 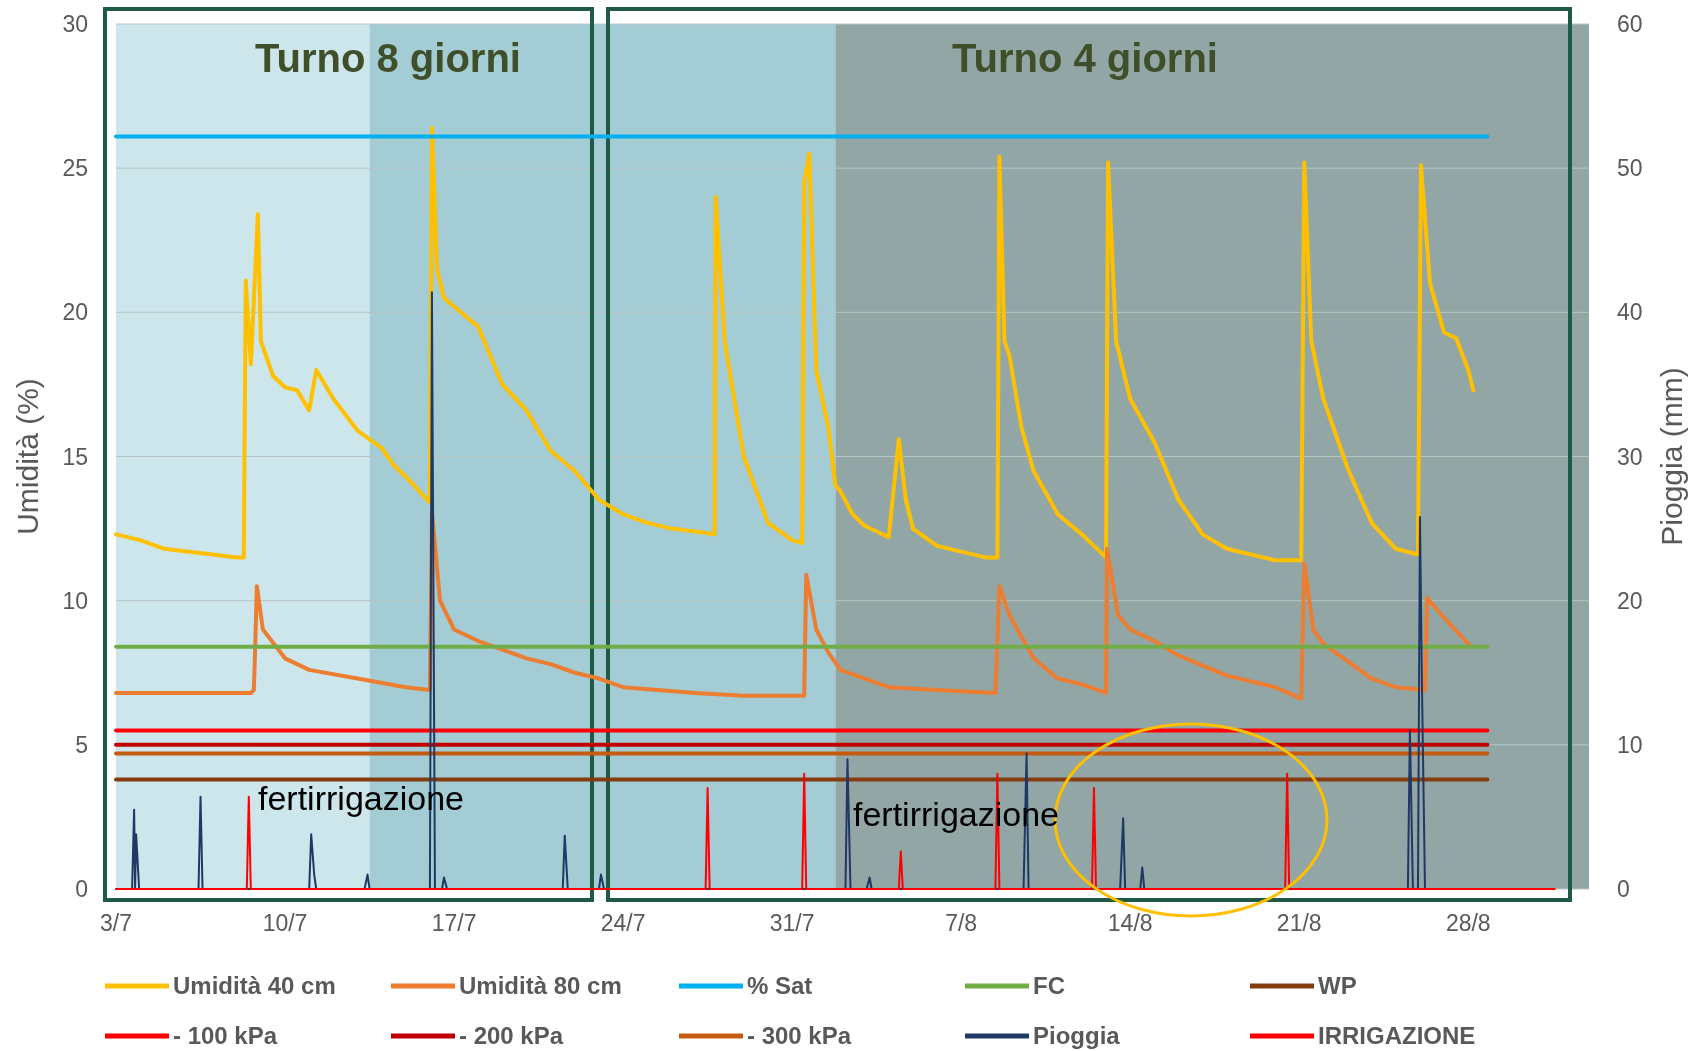 What do you see at coordinates (1397, 1036) in the screenshot?
I see `legend-label: IRRIGAZIONE` at bounding box center [1397, 1036].